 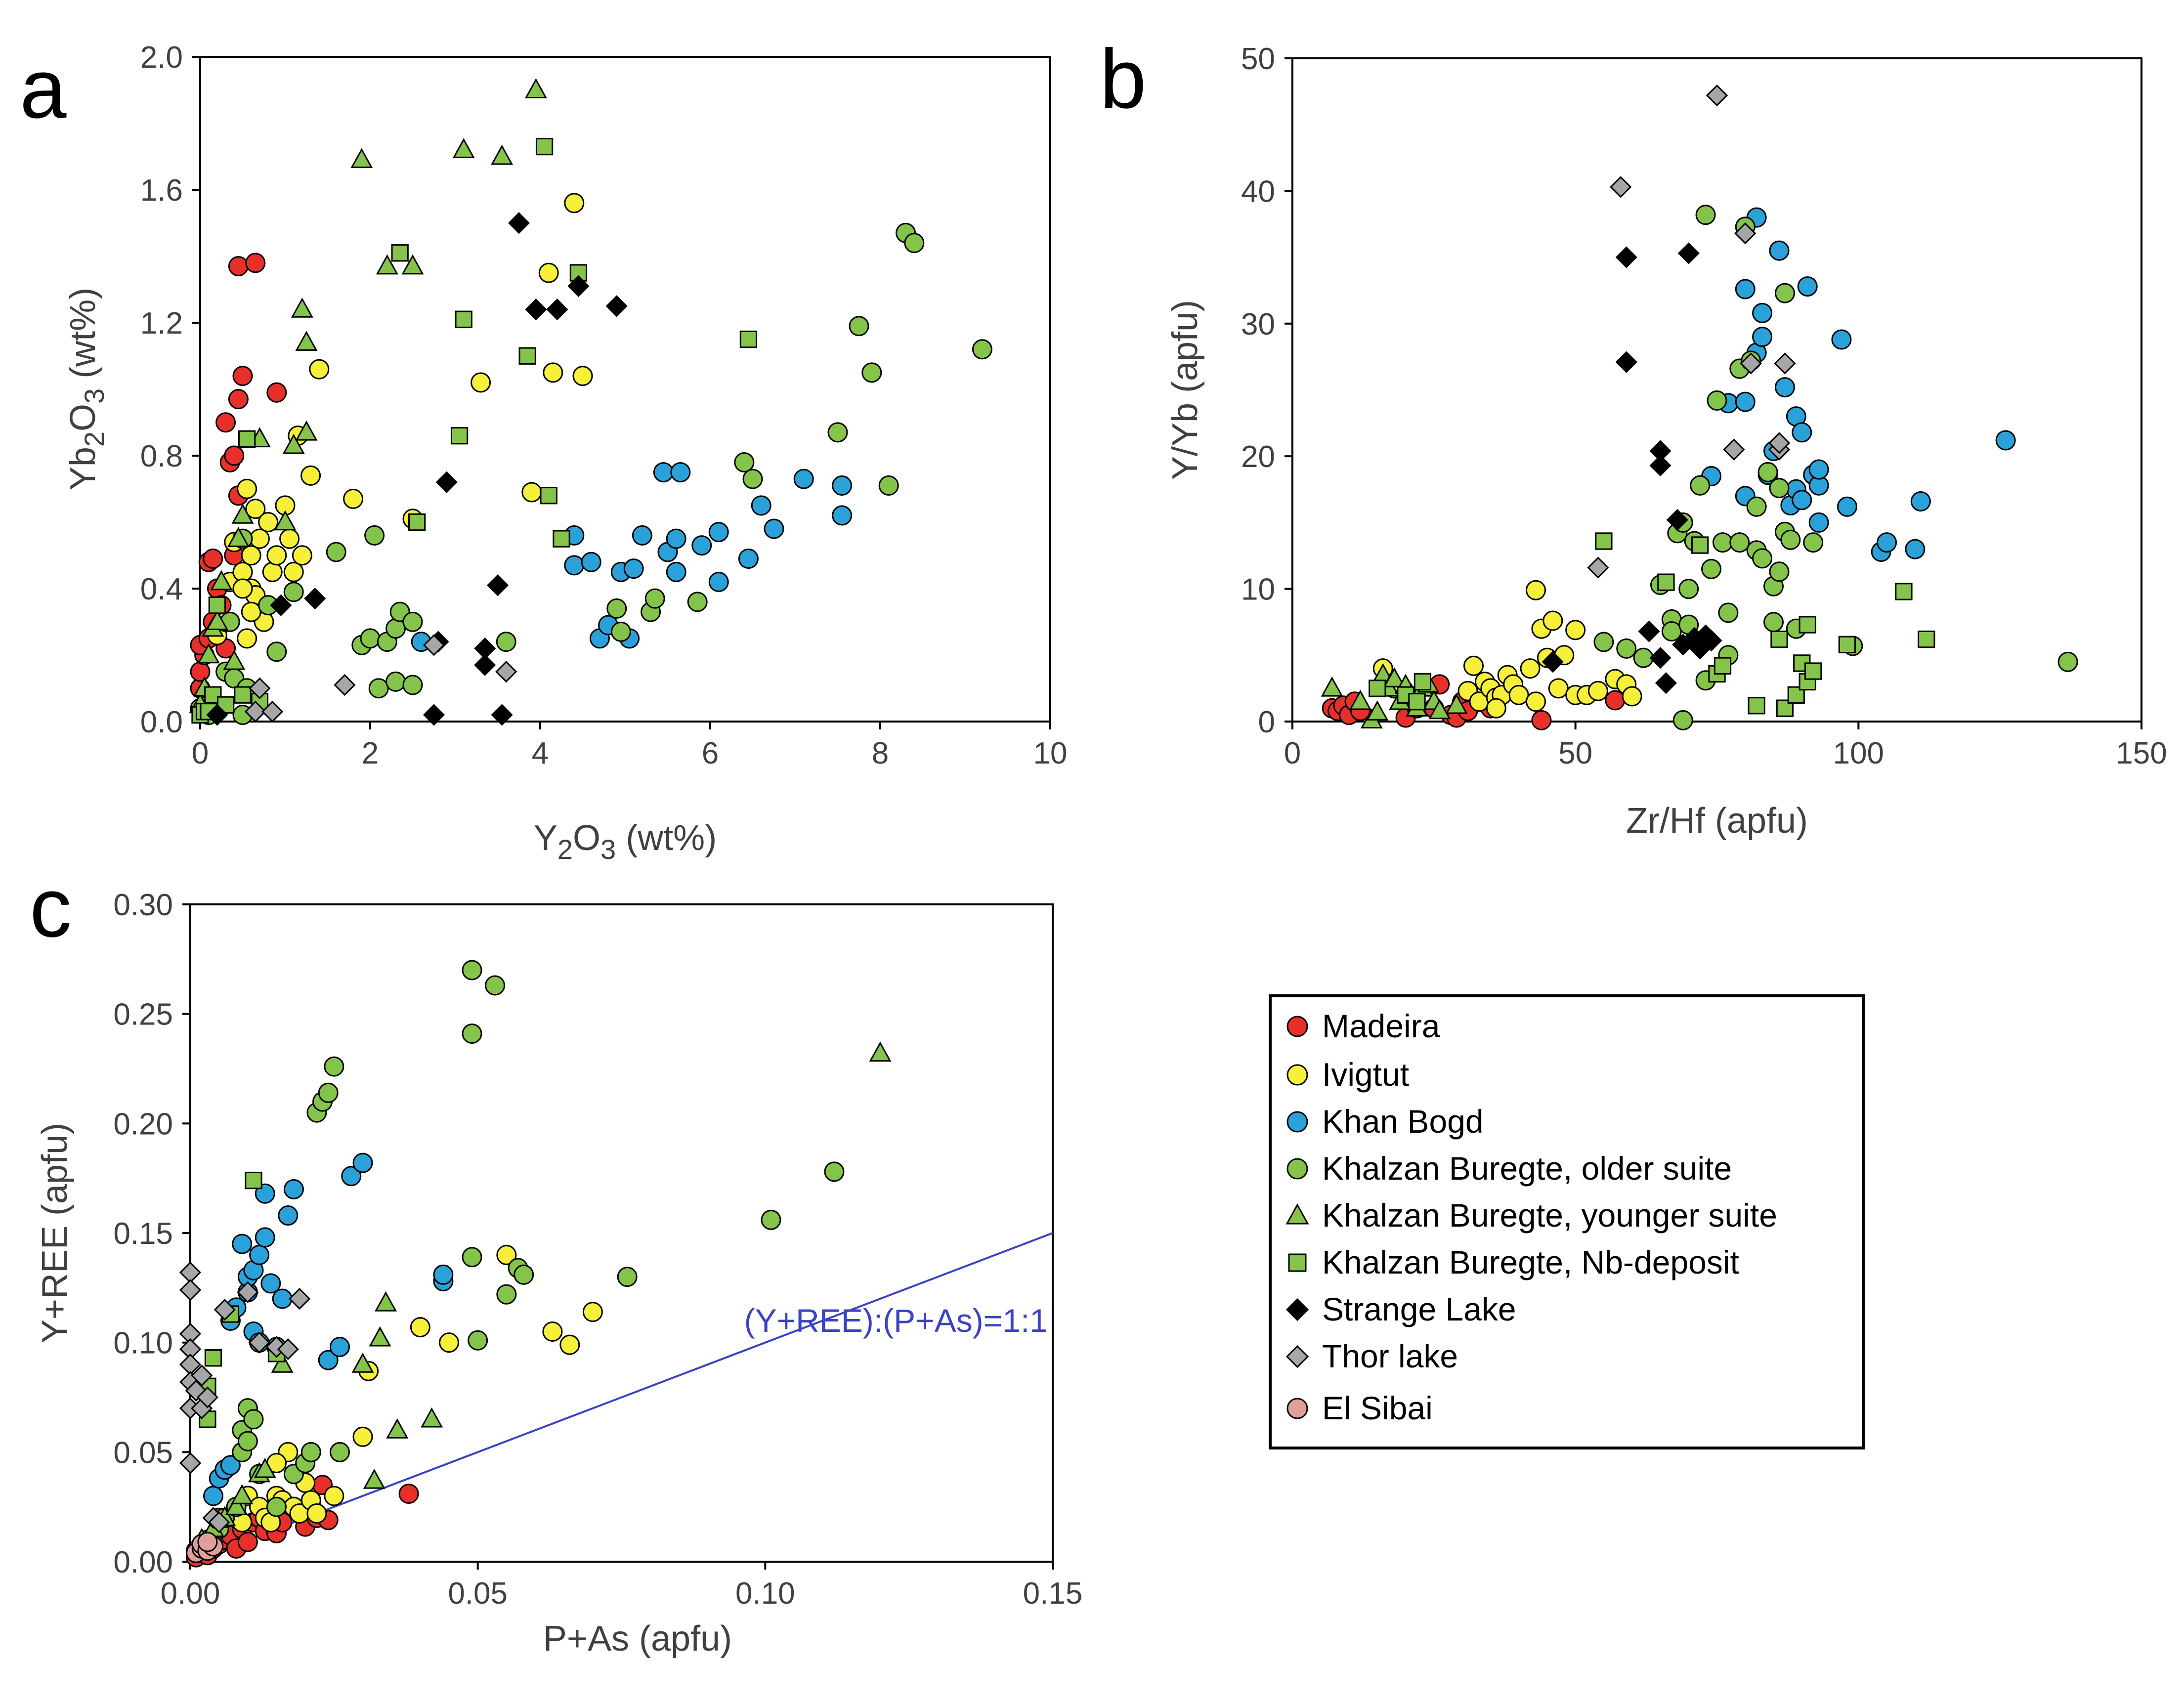 I want to click on y-label-a-part-2: 2, so click(x=94, y=439).